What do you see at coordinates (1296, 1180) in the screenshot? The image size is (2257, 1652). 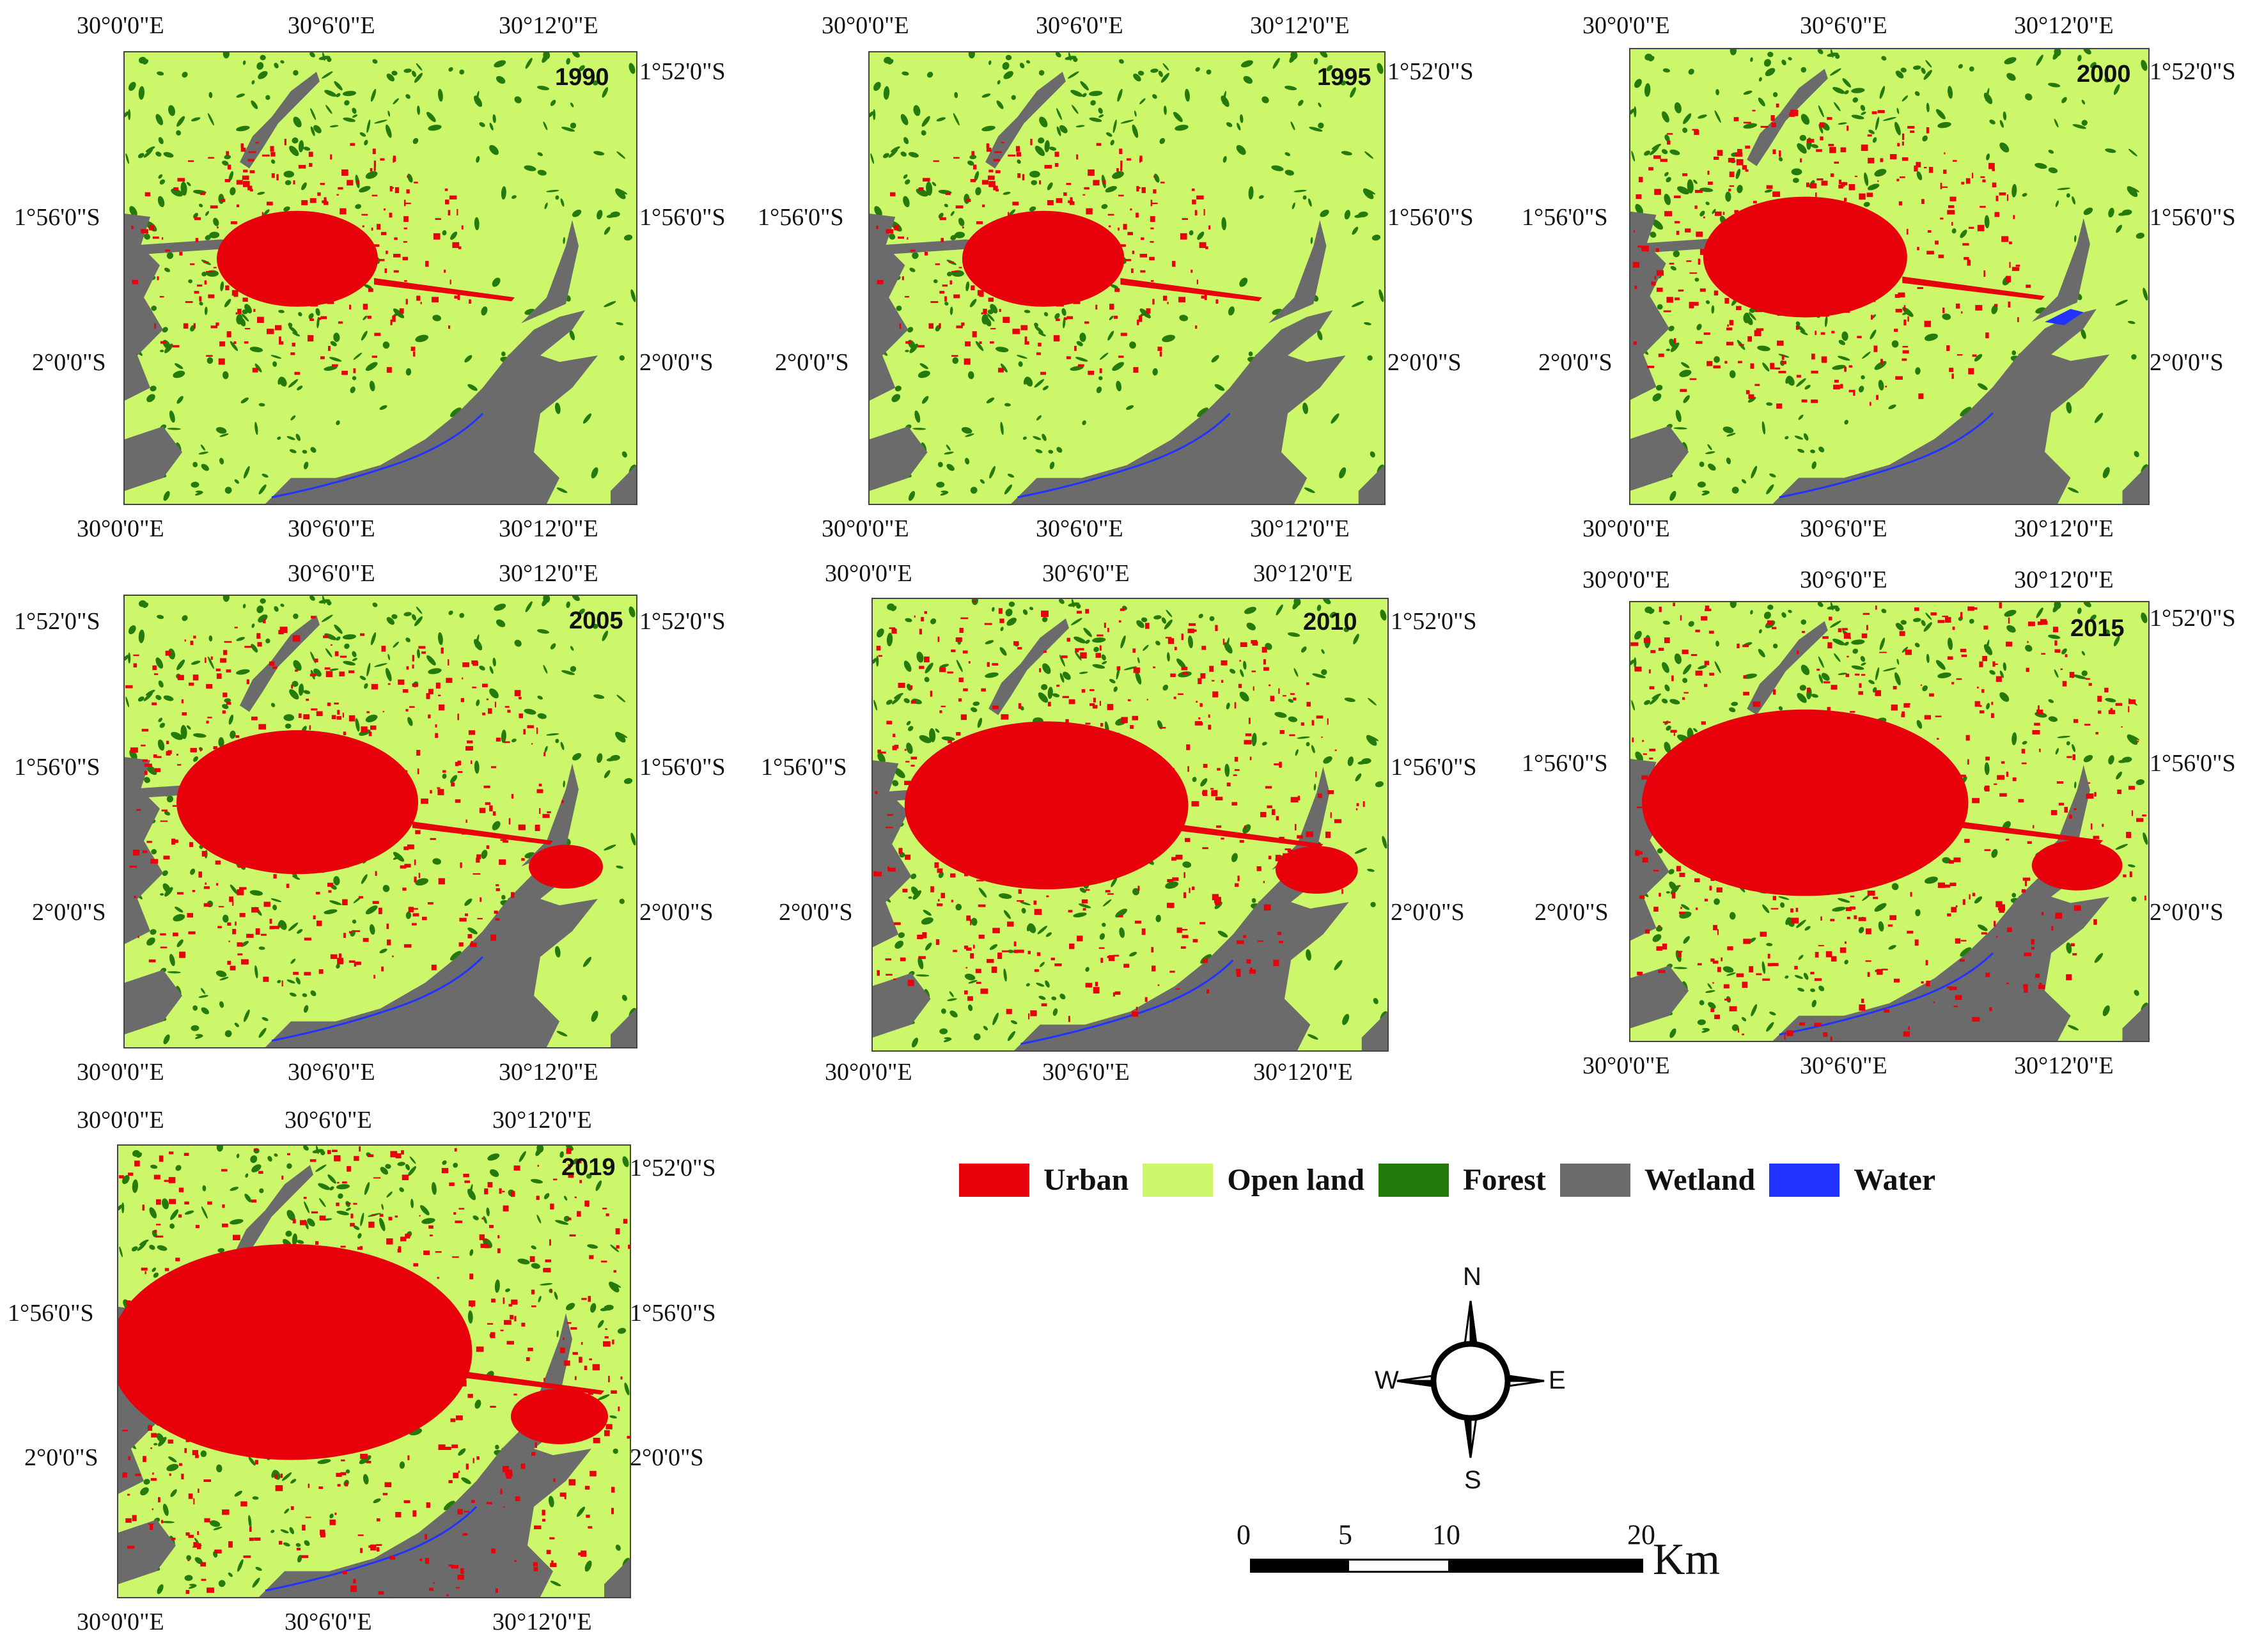 I see `legend-label: Open land` at bounding box center [1296, 1180].